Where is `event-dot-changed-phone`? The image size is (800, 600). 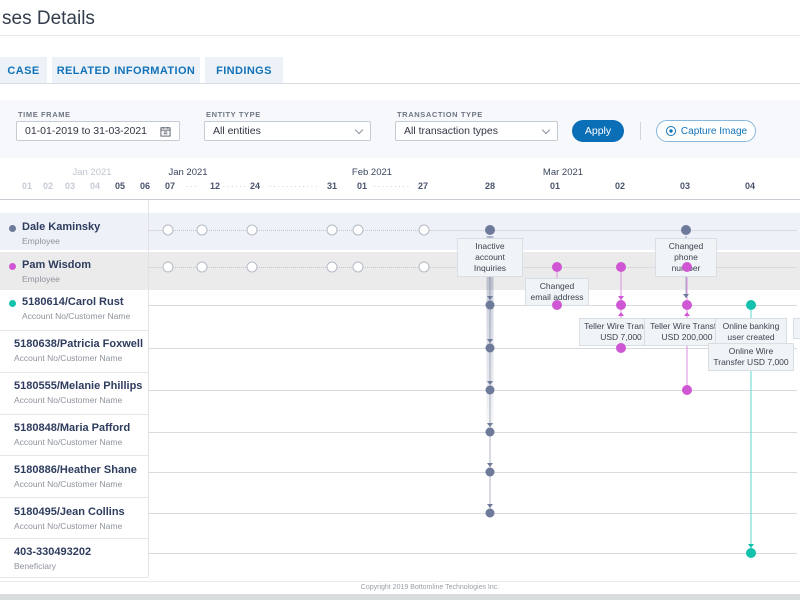
event-dot-changed-phone is located at coordinates (686, 230).